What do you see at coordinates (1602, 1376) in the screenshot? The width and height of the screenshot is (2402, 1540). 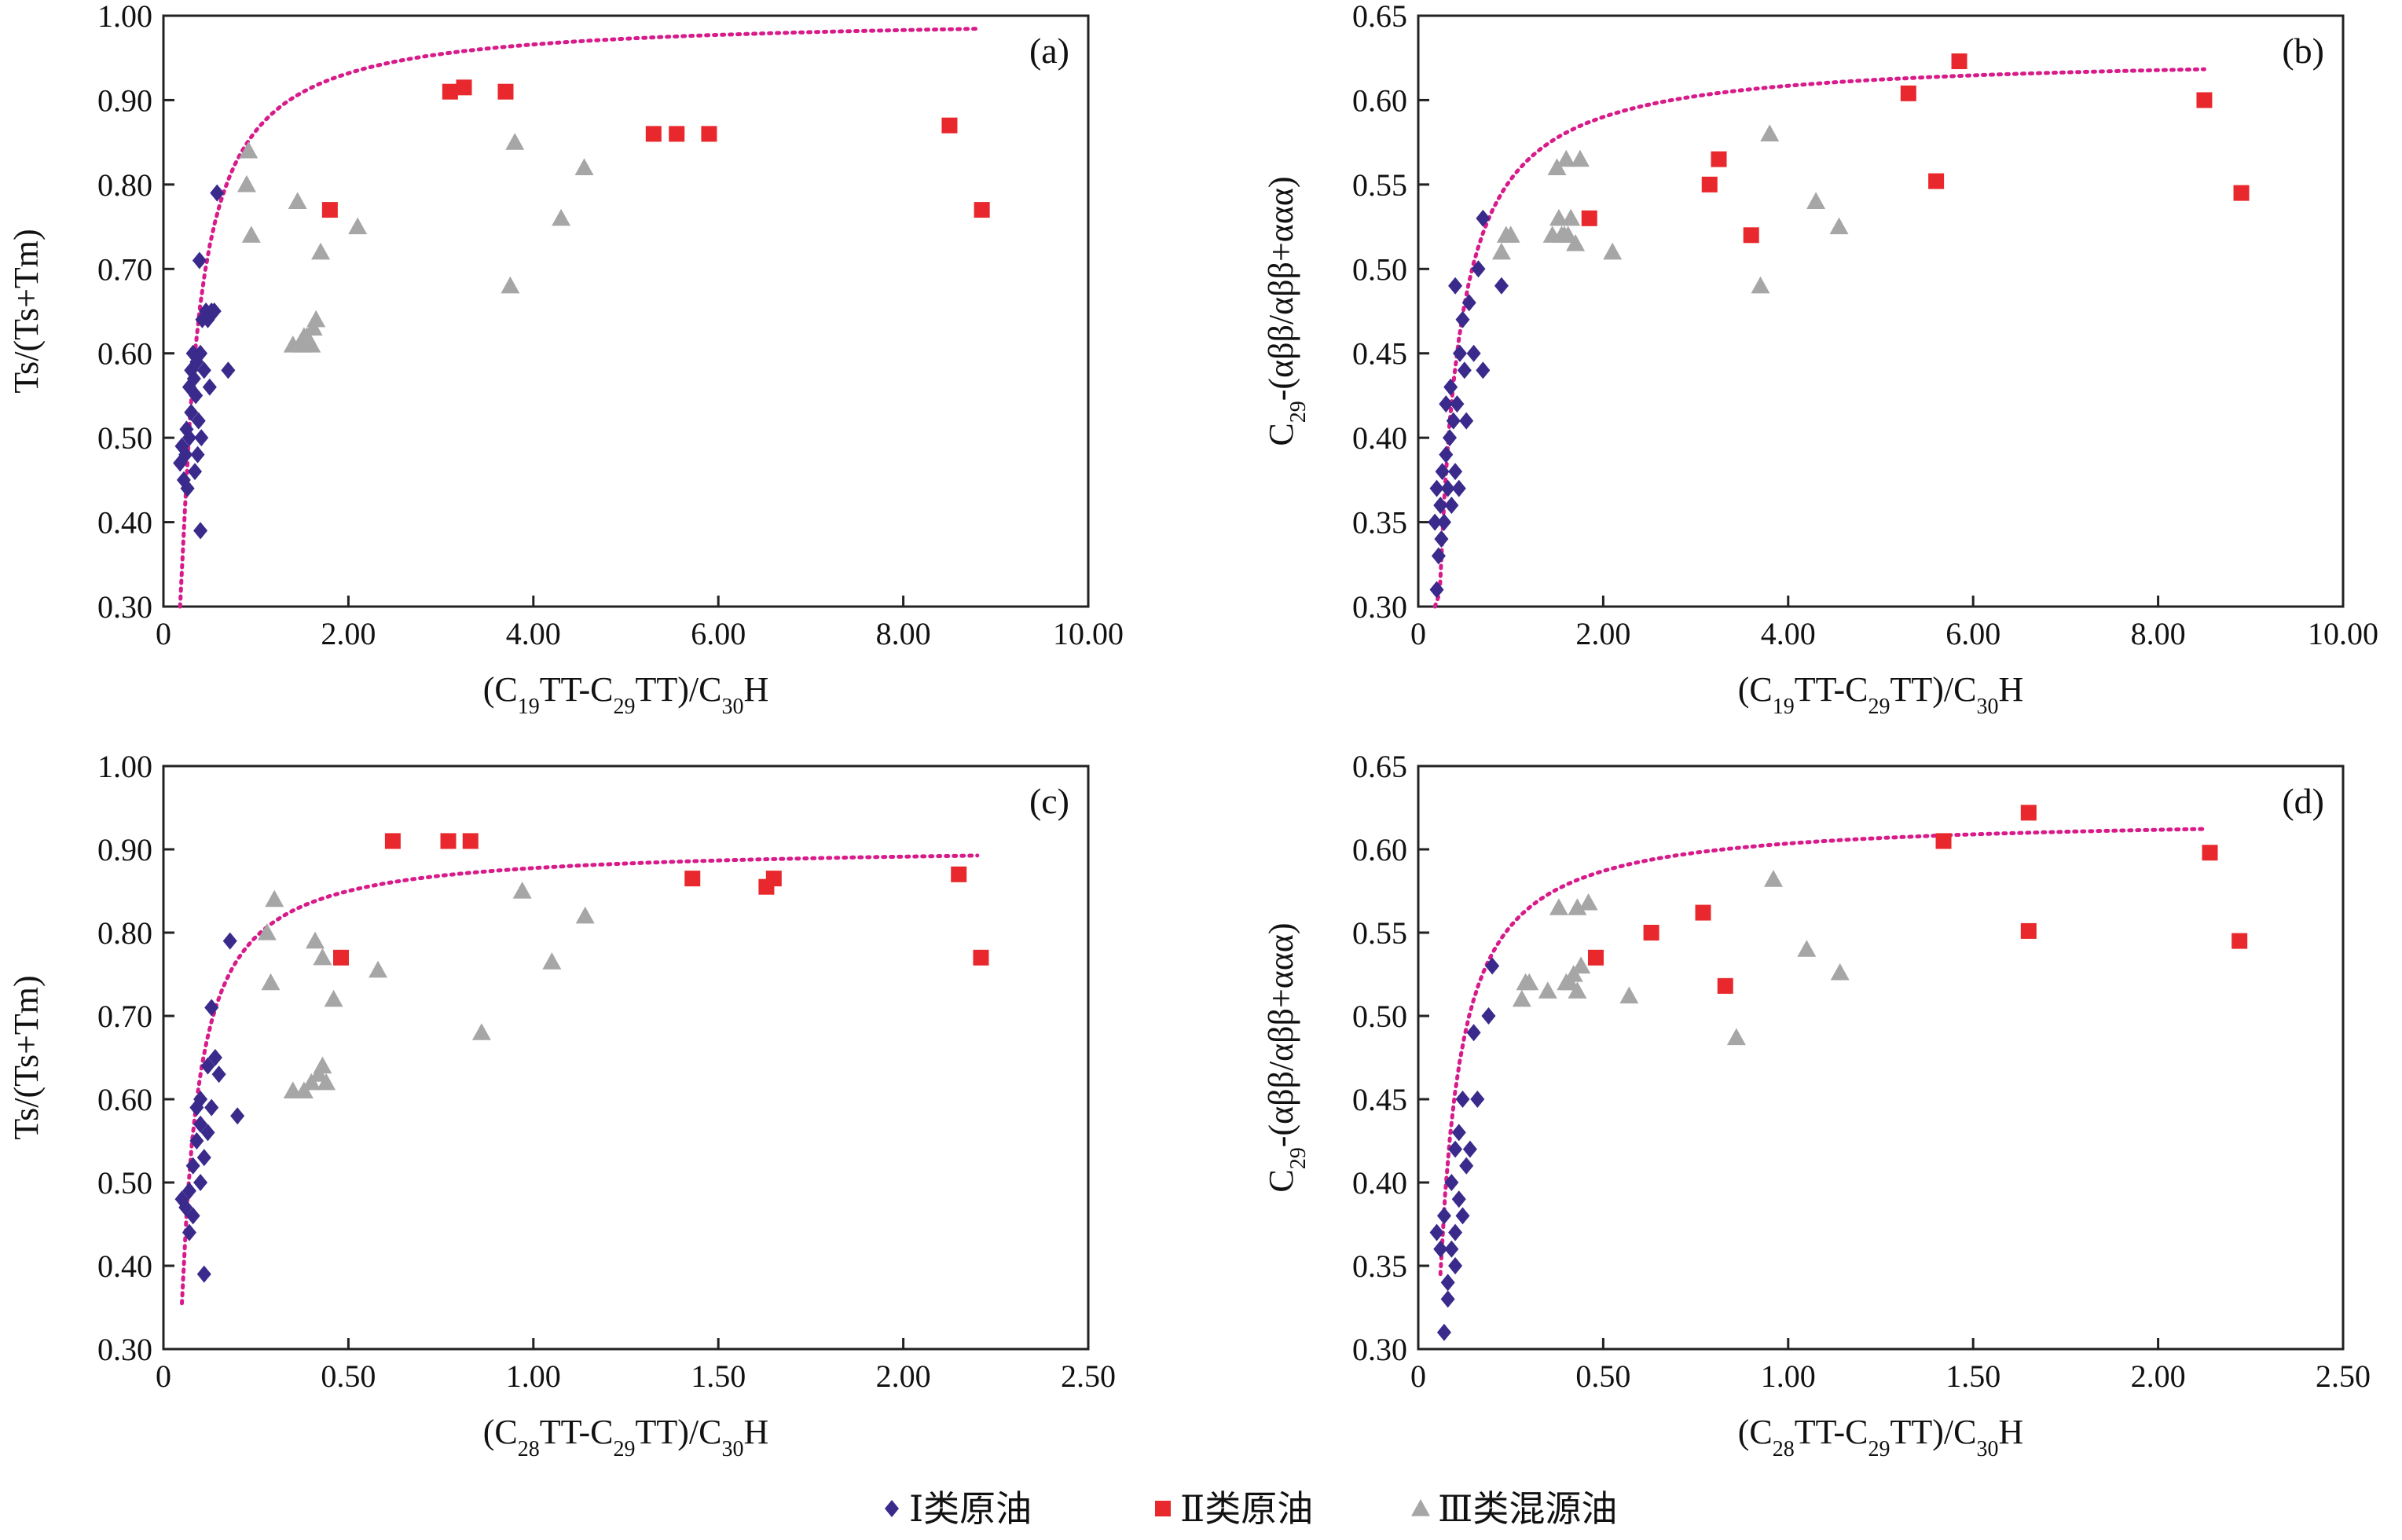 I see `x-tick-label: 0.50` at bounding box center [1602, 1376].